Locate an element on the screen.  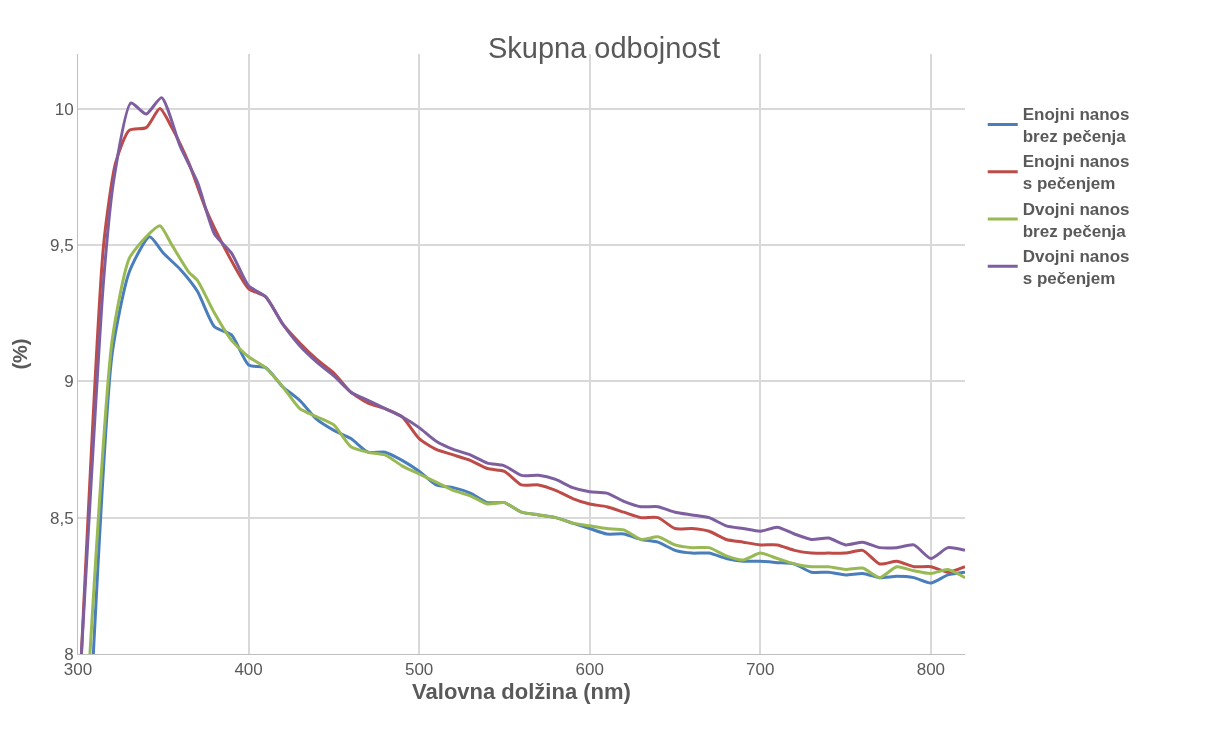
legend-label: Dvojni nanos brez pečenja is located at coordinates (1076, 220).